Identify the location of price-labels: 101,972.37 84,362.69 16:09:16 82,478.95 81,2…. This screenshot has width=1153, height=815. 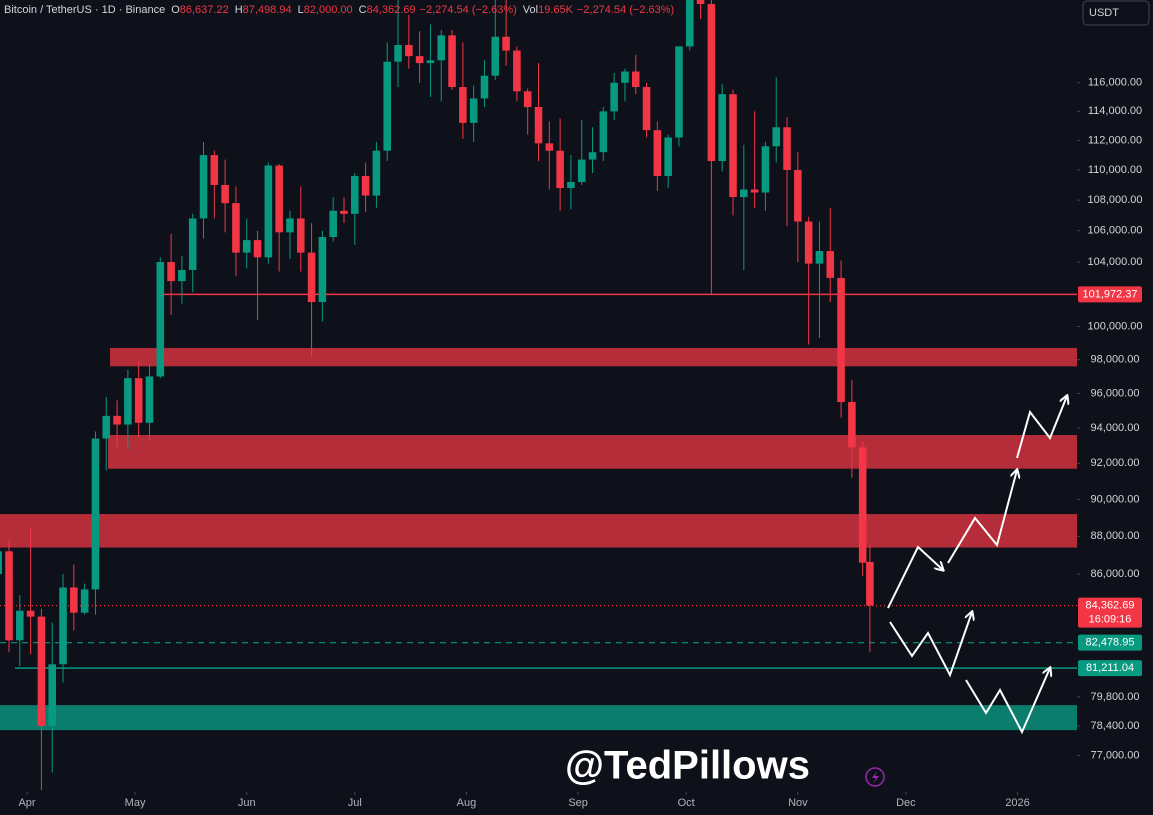
(1110, 481).